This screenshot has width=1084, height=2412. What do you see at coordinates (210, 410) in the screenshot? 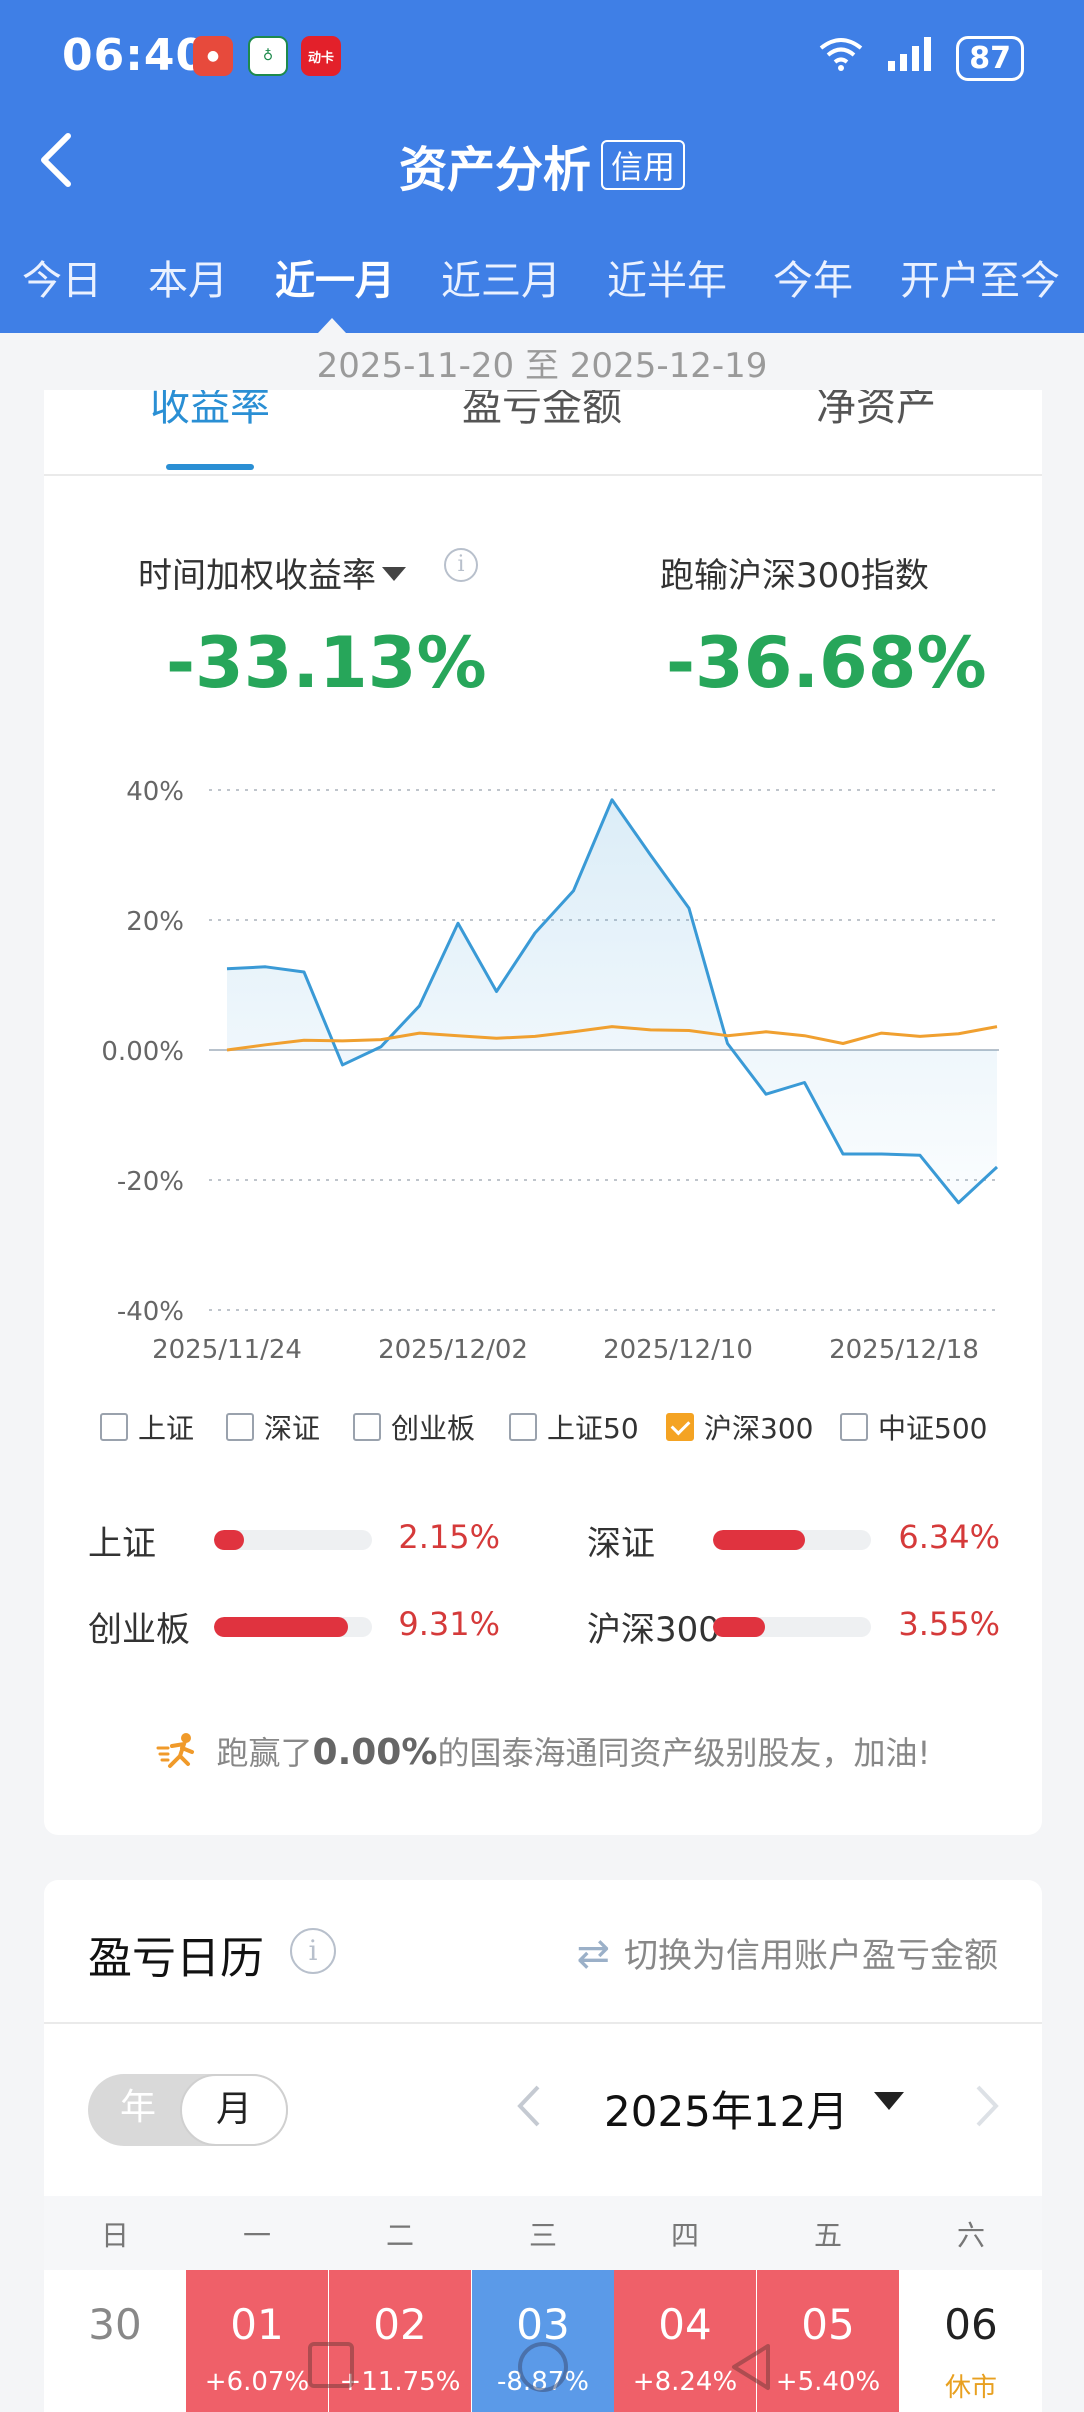
I see `tab-return-rate: 收益率` at bounding box center [210, 410].